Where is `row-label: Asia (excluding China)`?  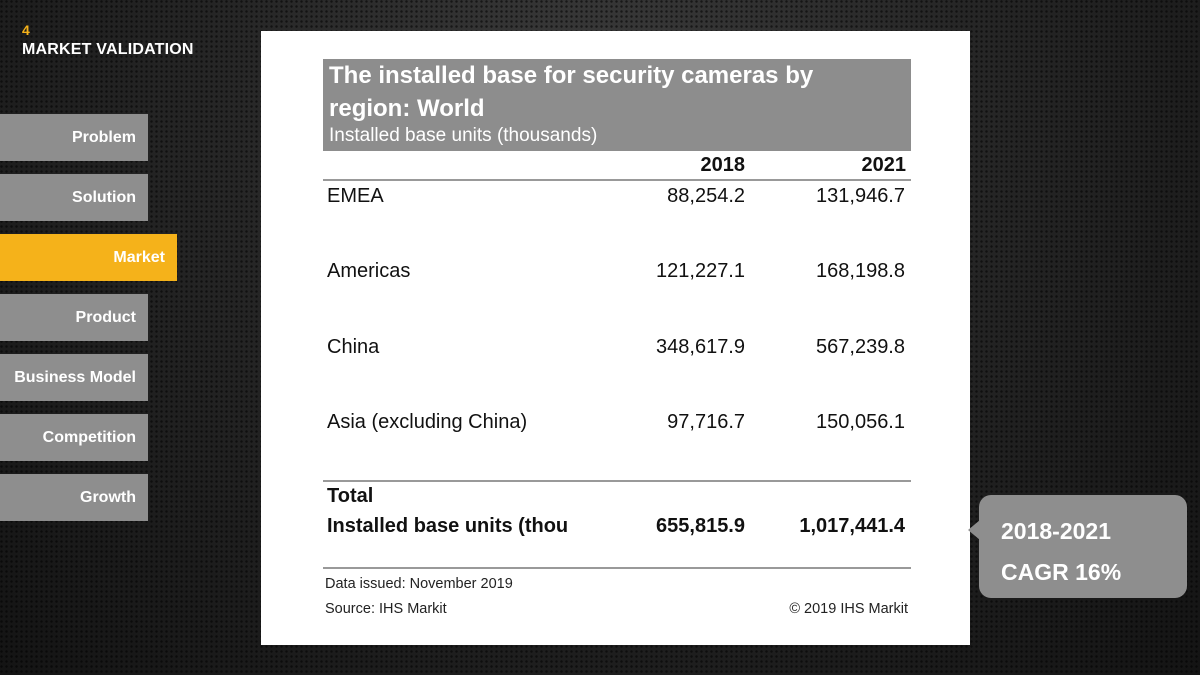
row-label: Asia (excluding China) is located at coordinates (427, 422).